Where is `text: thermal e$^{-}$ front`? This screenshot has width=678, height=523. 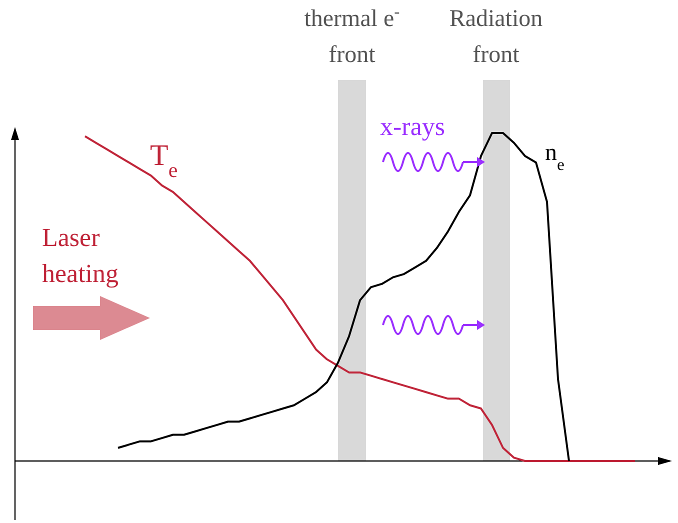
text: thermal e$^{-}$ front is located at coordinates (352, 35).